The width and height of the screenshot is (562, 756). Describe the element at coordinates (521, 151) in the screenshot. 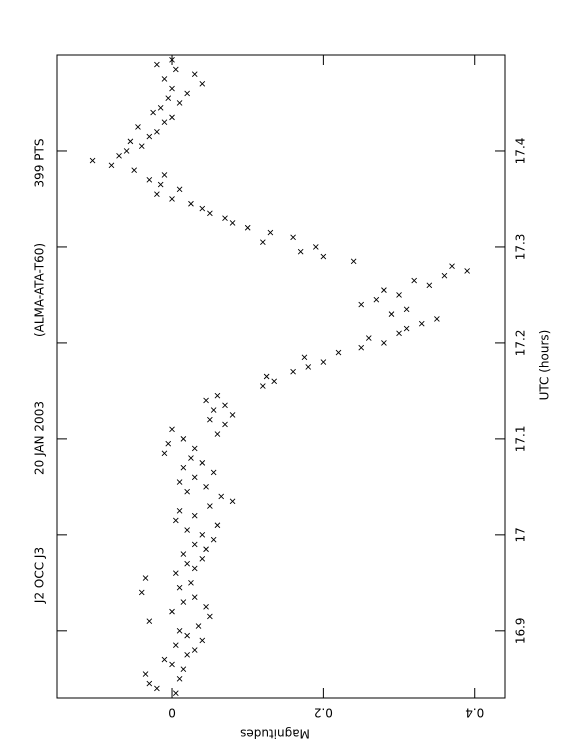

I see `x-tick-label: 17.4` at that location.